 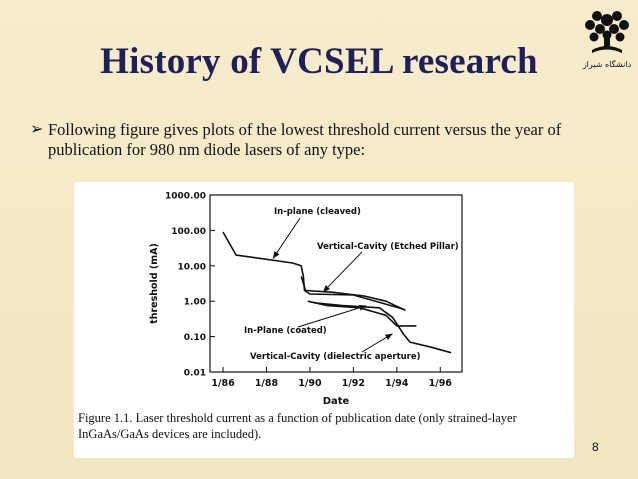 What do you see at coordinates (223, 383) in the screenshot?
I see `x-tick-label: 1/86` at bounding box center [223, 383].